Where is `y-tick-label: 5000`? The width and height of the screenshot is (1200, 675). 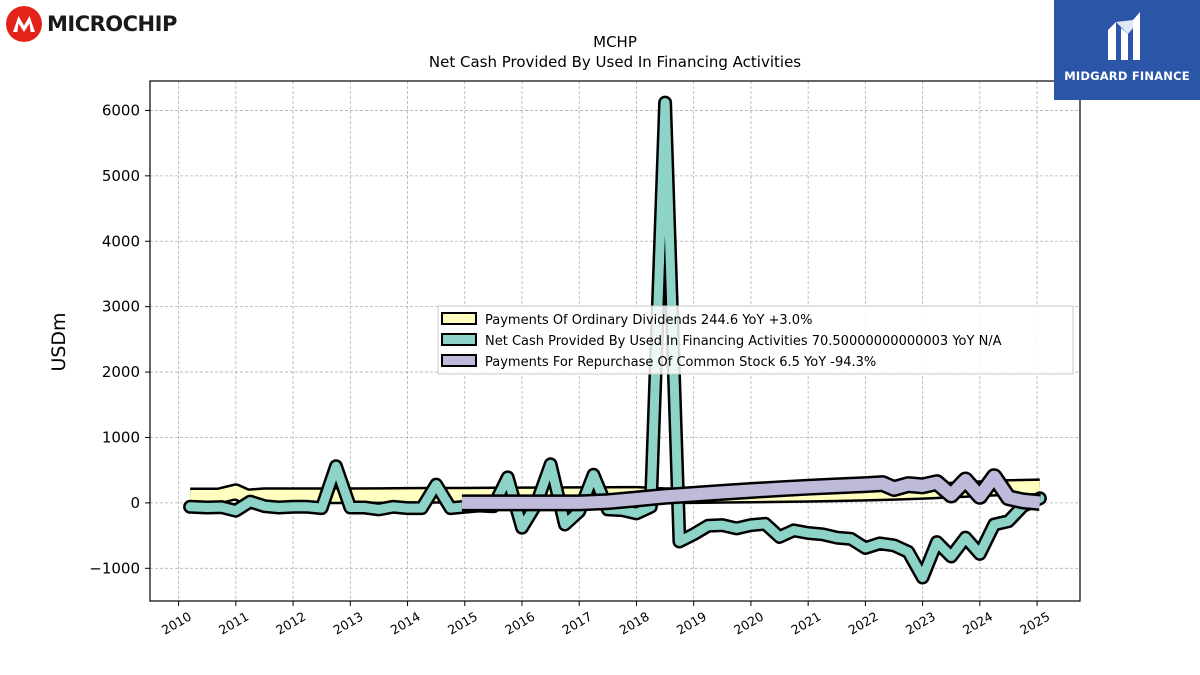 y-tick-label: 5000 is located at coordinates (121, 176).